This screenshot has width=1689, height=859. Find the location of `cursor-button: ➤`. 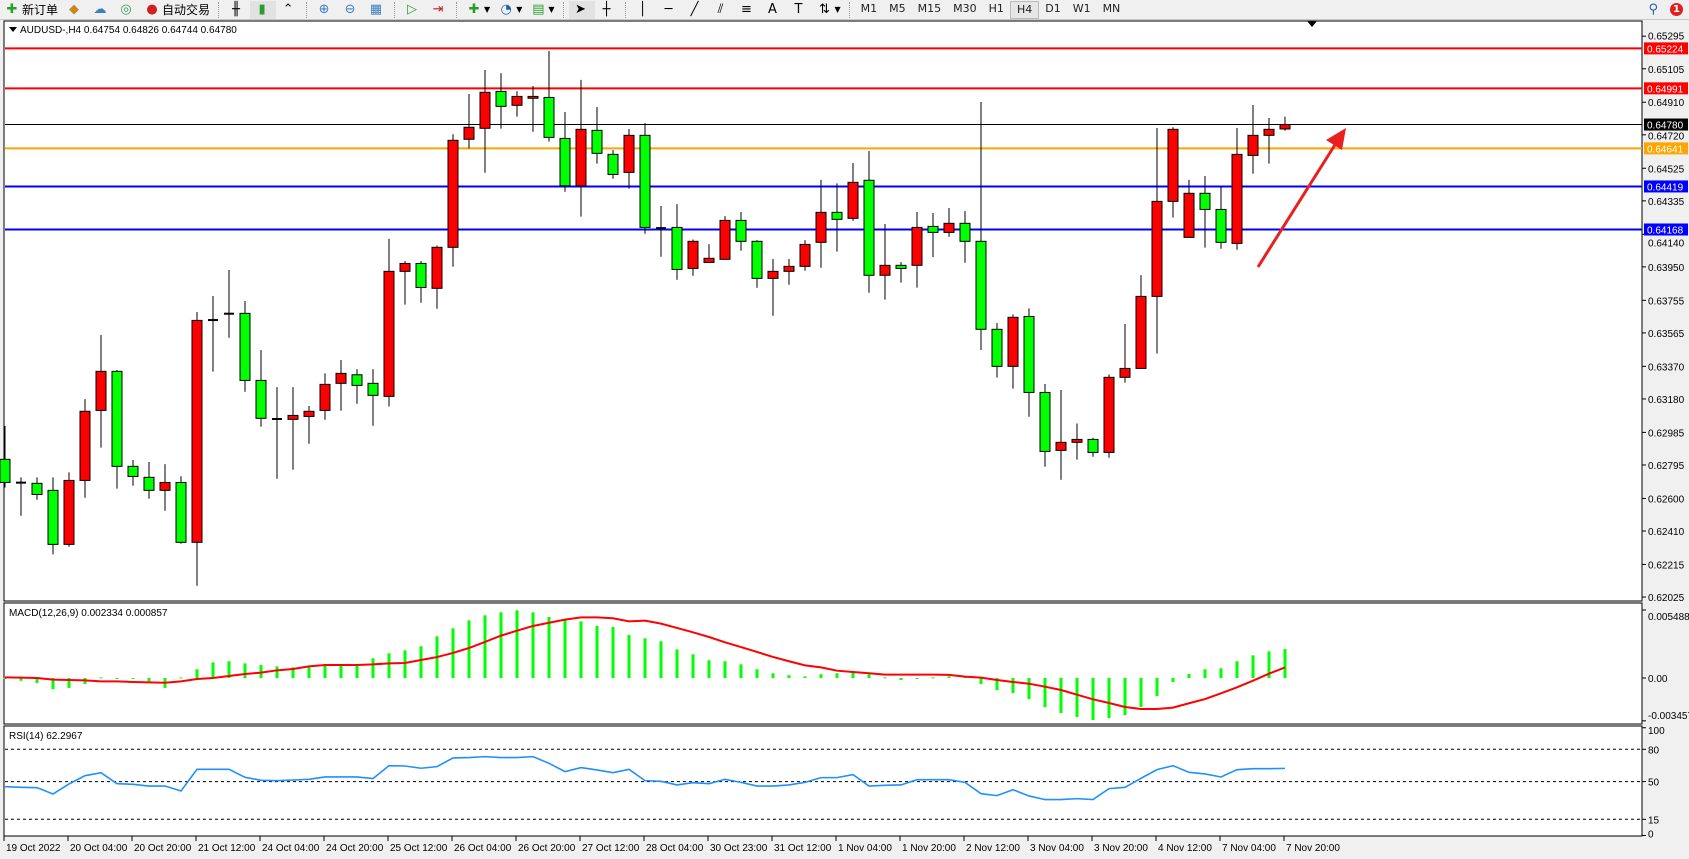

cursor-button: ➤ is located at coordinates (581, 9).